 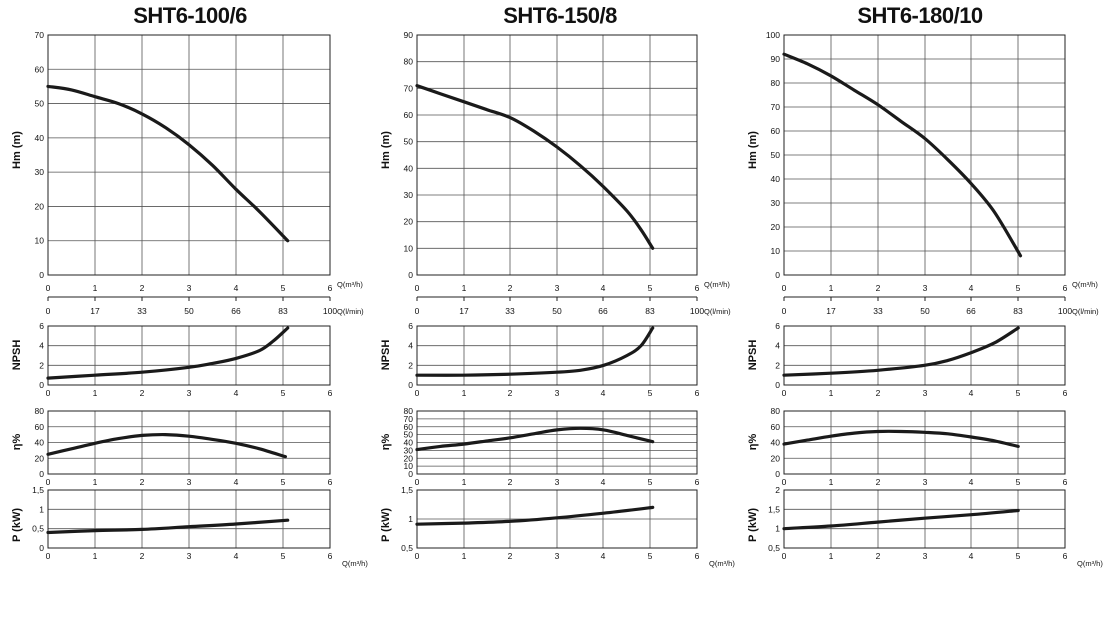 What do you see at coordinates (535, 515) in the screenshot?
I see `curve-p` at bounding box center [535, 515].